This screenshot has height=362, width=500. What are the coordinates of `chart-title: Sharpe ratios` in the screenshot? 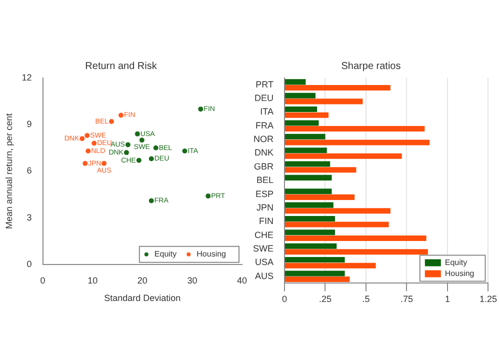 It's located at (371, 66).